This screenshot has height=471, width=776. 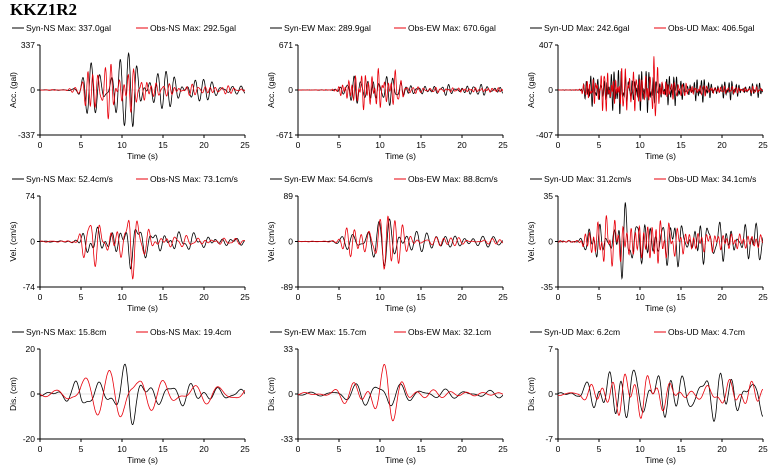 I want to click on y-tick-label: -35, so click(x=547, y=287).